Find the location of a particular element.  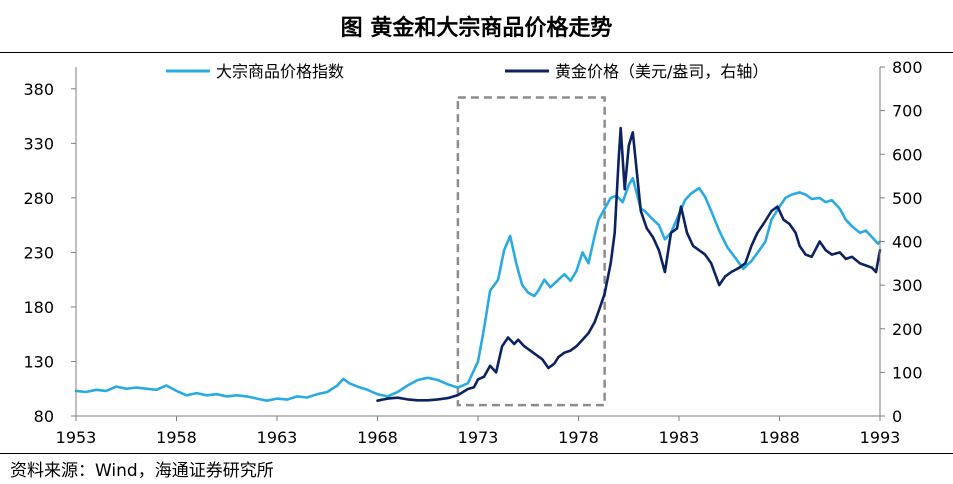

x-tick-label: 1963 is located at coordinates (277, 437).